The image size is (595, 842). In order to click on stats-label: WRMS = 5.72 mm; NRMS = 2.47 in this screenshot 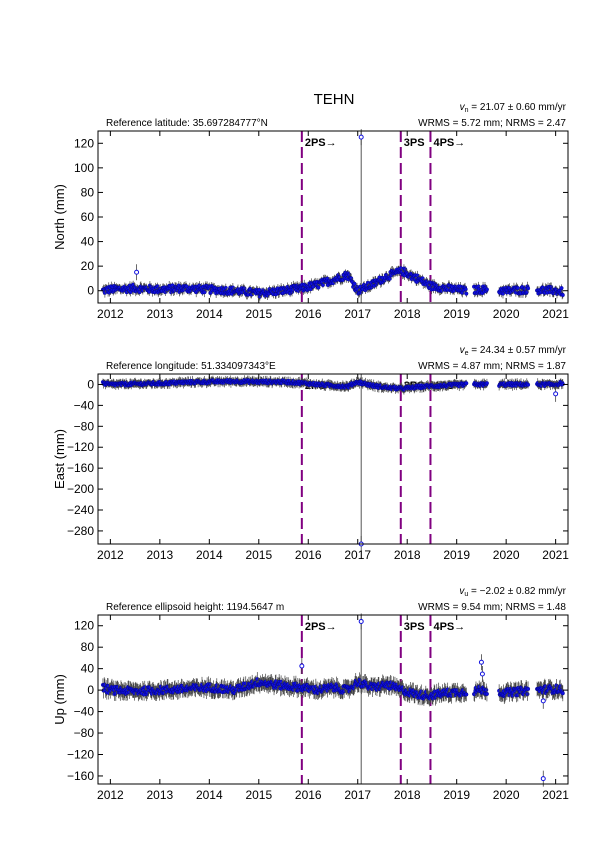, I will do `click(492, 123)`.